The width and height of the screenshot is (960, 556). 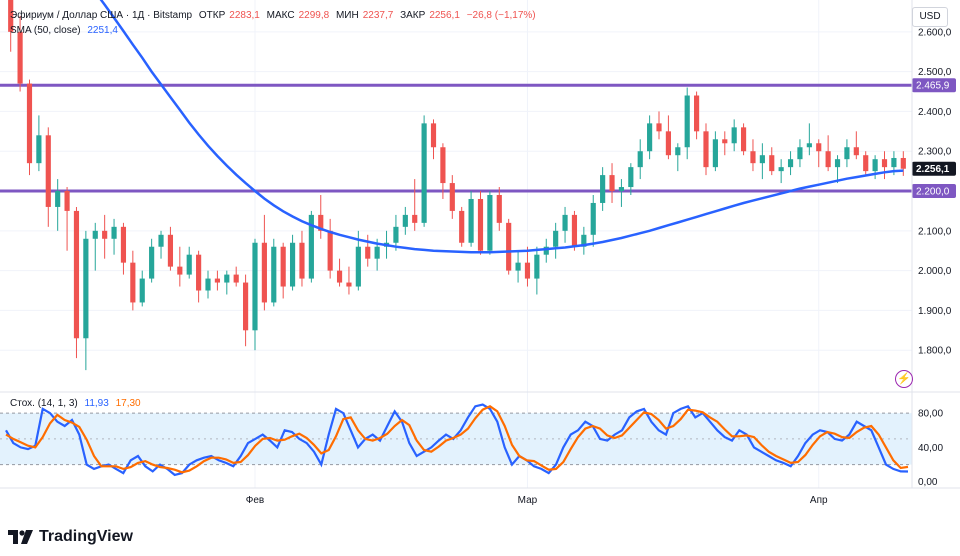 What do you see at coordinates (314, 15) in the screenshot?
I see `high-value: 2299,8` at bounding box center [314, 15].